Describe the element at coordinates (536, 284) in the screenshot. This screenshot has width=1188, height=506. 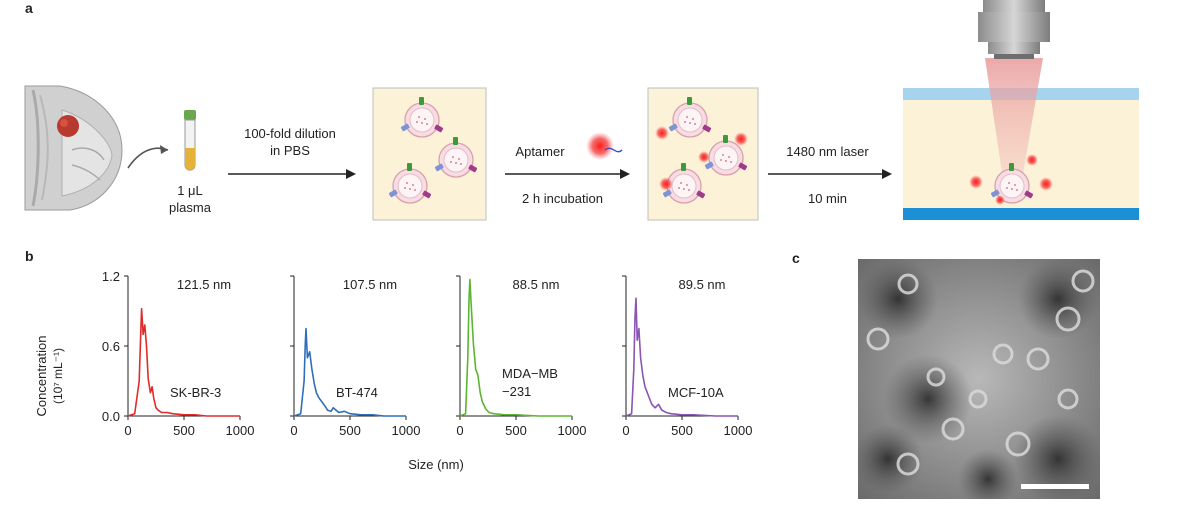
I see `peak-size-label: 88.5 nm` at that location.